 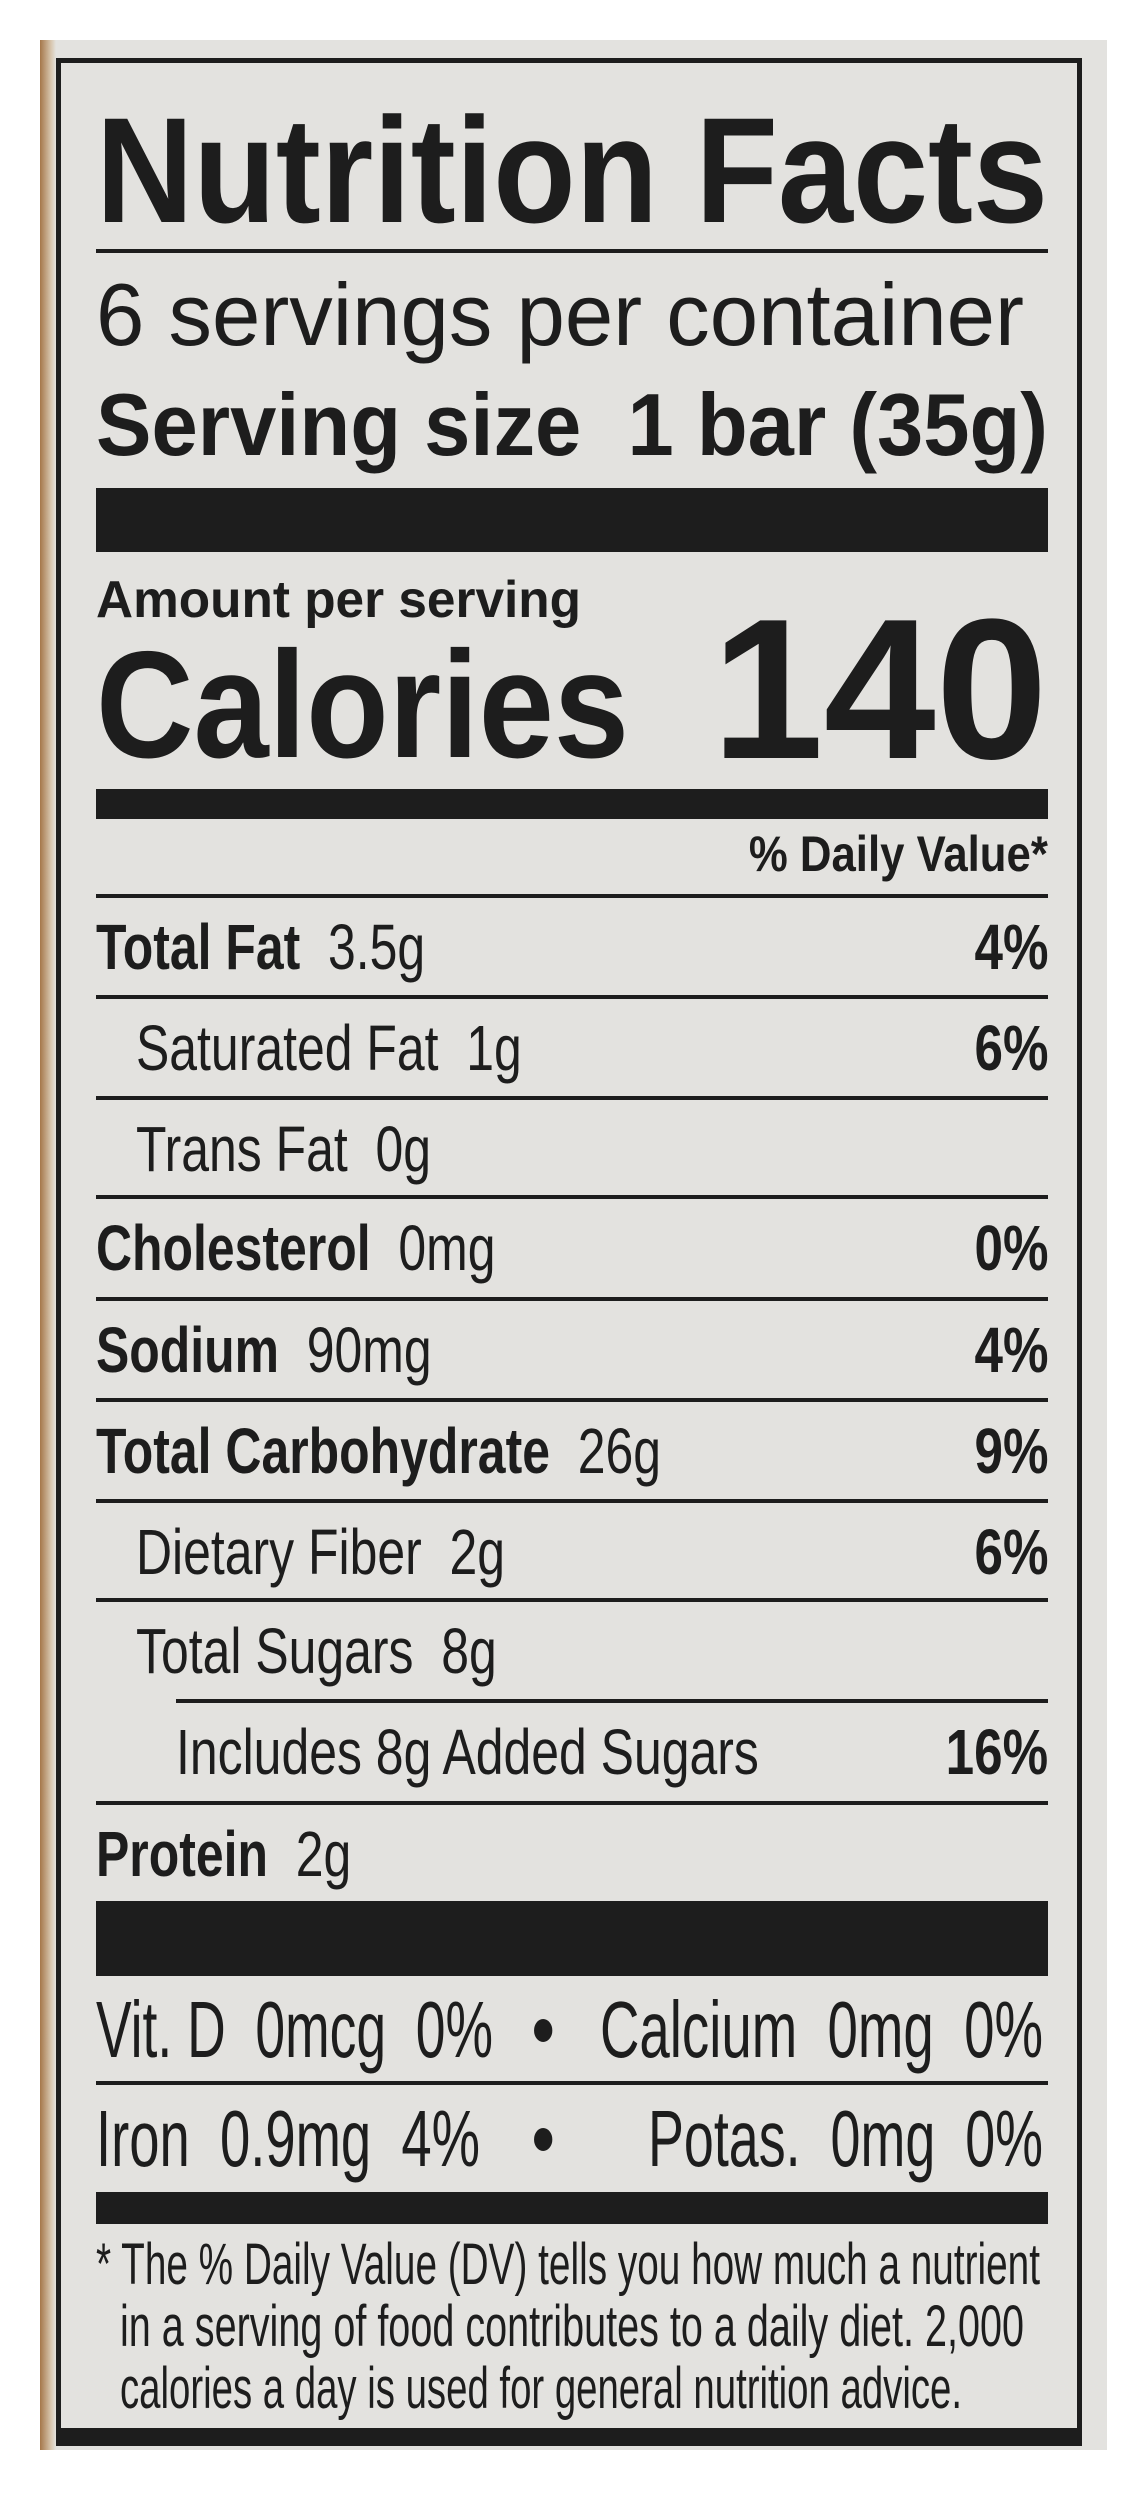 I want to click on nutrient-label: Total Carbohydrate 26g, so click(x=458, y=1451).